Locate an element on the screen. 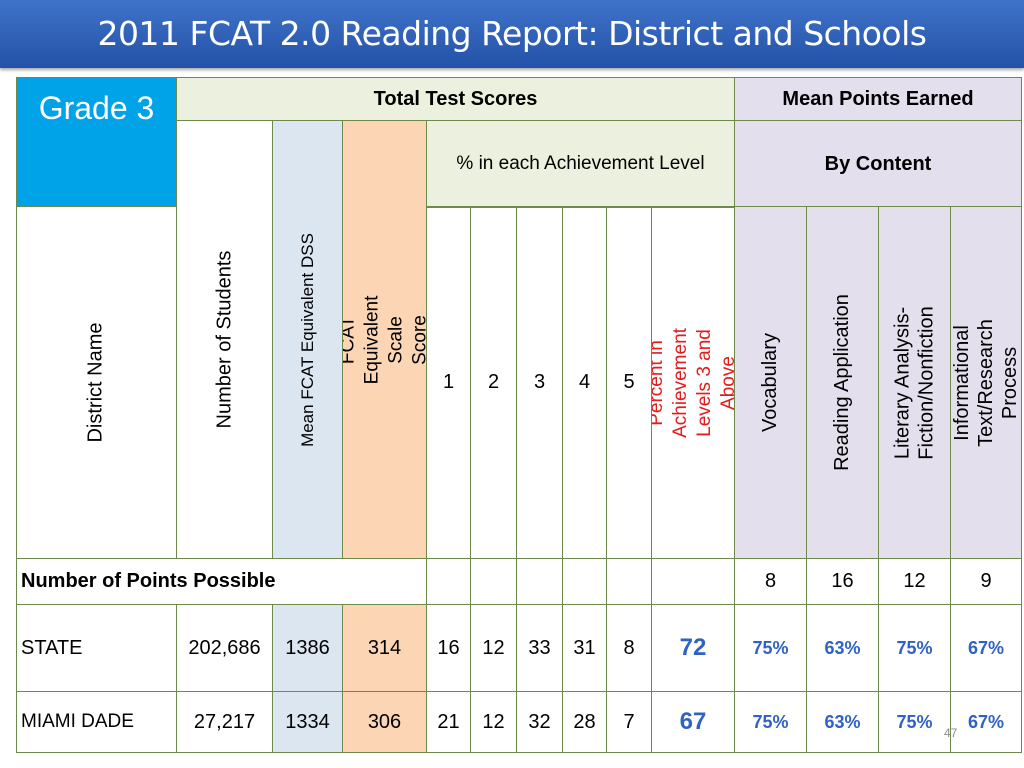  miami-dade-reading-application: 63% is located at coordinates (842, 722).